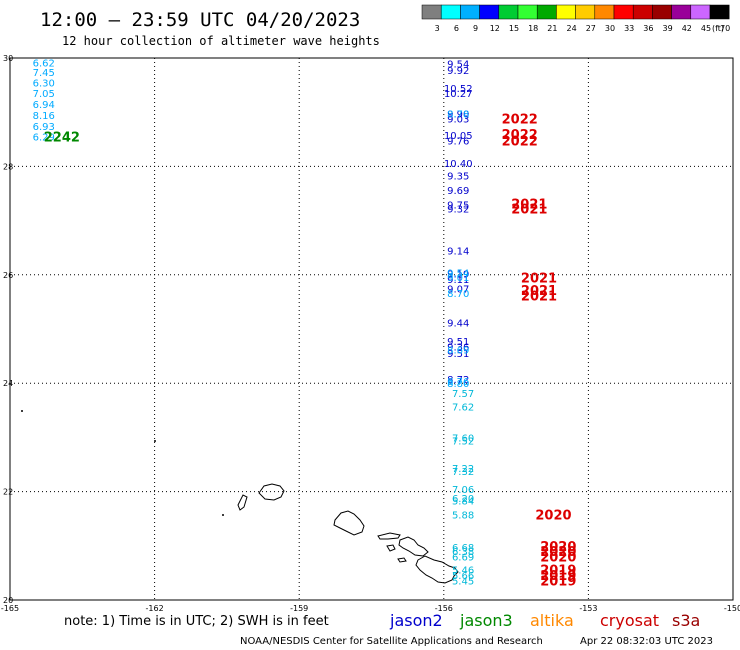 This screenshot has height=650, width=740. I want to click on scale-label: 9, so click(475, 28).